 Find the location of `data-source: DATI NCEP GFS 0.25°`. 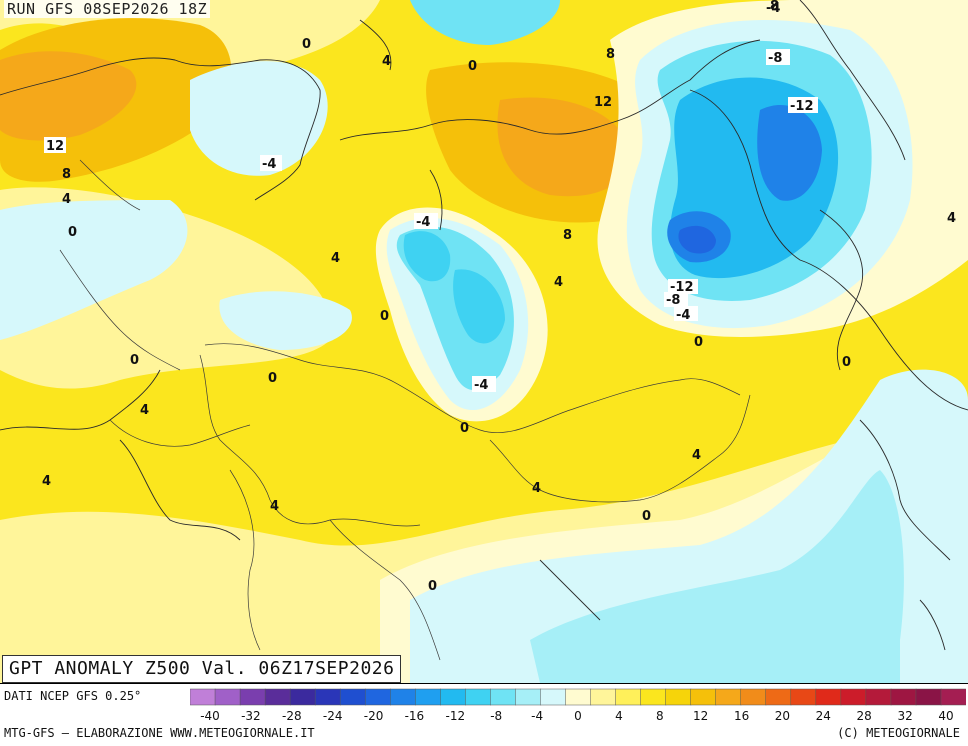

data-source: DATI NCEP GFS 0.25° is located at coordinates (72, 696).